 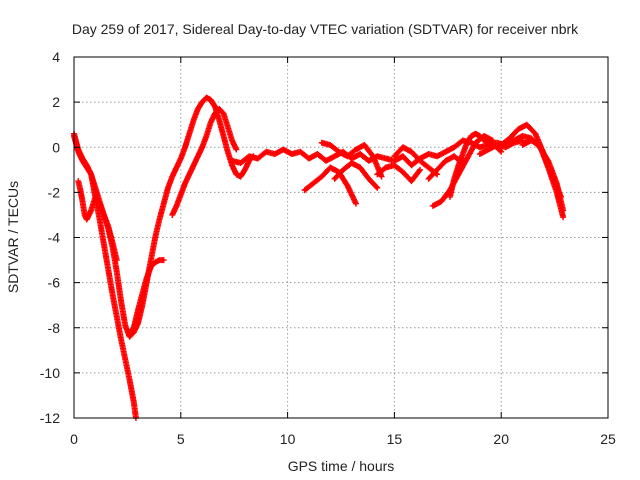 What do you see at coordinates (56, 102) in the screenshot?
I see `y-tick-label: 2` at bounding box center [56, 102].